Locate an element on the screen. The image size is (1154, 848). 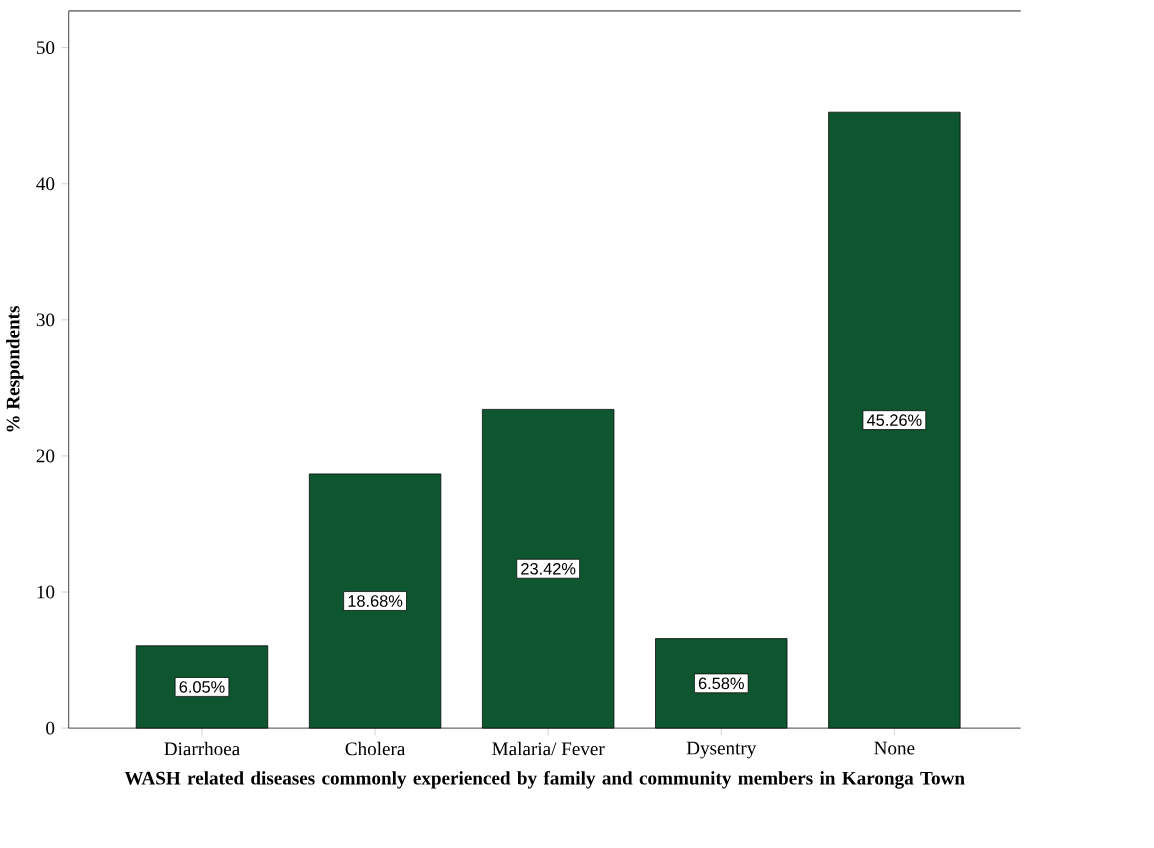
x-tick-label: Dysentry is located at coordinates (721, 750).